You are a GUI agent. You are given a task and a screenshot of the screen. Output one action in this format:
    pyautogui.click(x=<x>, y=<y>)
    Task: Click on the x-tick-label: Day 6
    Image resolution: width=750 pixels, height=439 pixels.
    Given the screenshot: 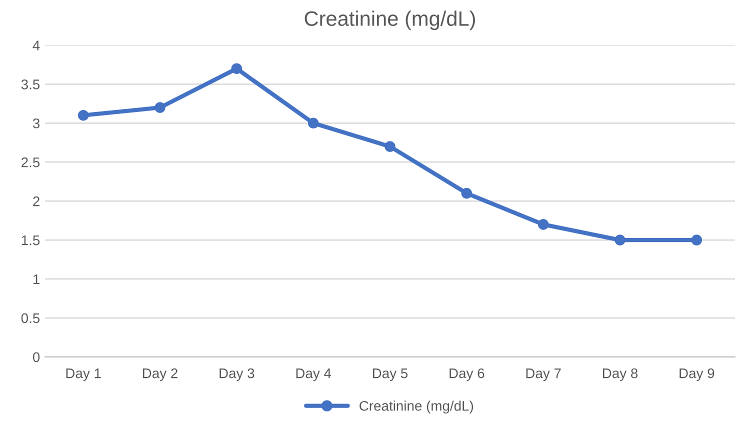 What is the action you would take?
    pyautogui.click(x=467, y=374)
    